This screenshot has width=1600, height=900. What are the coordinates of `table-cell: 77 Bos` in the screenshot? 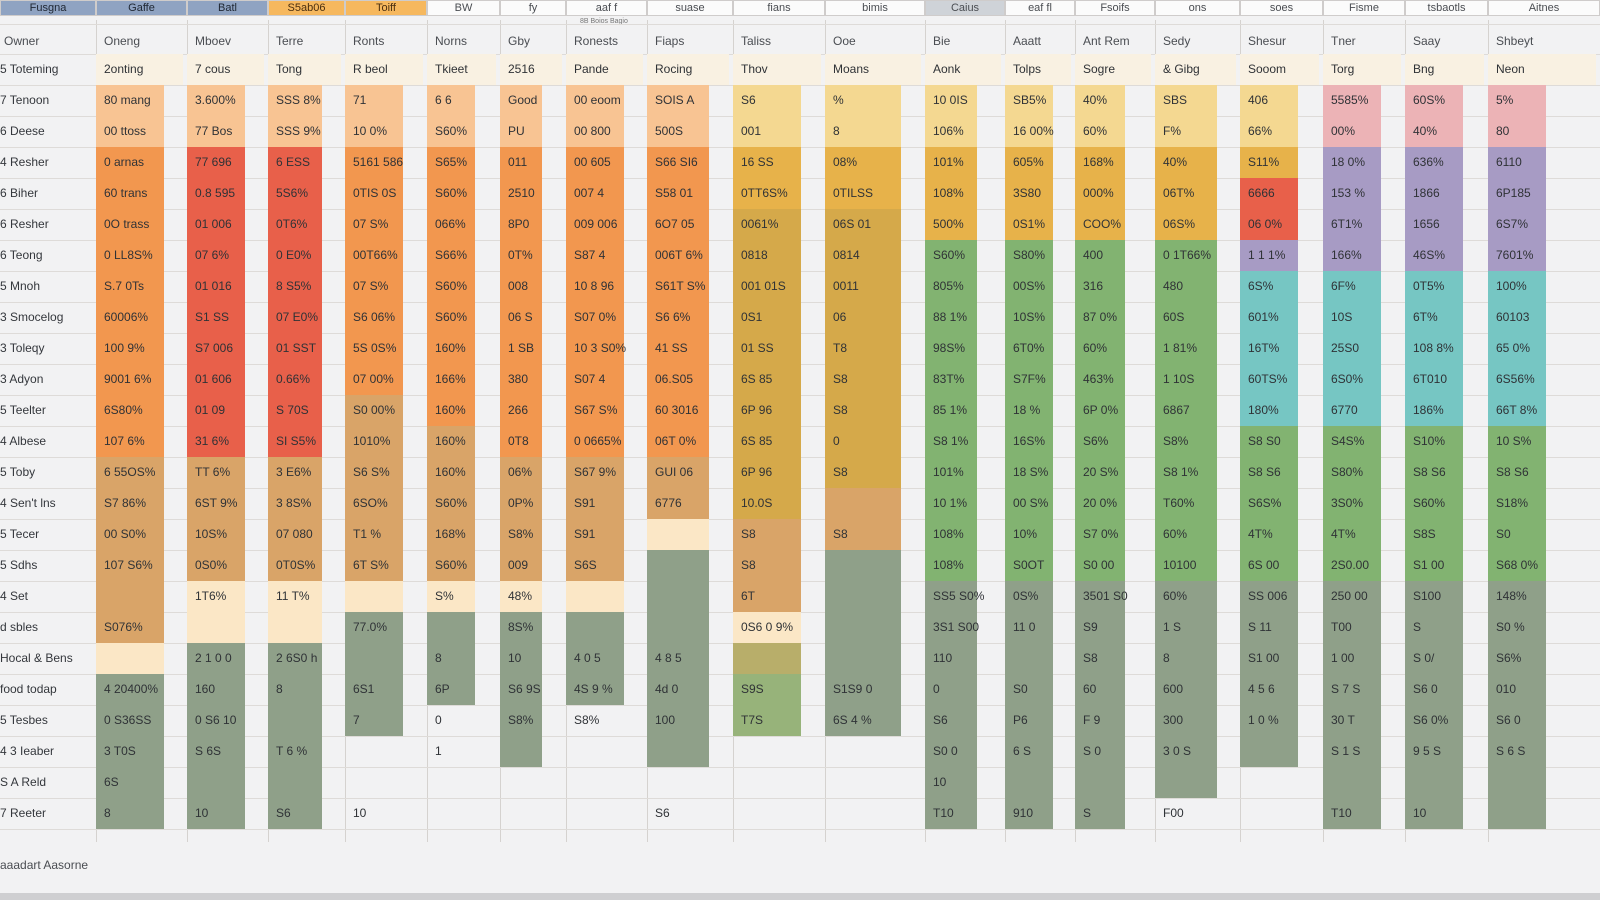 It's located at (214, 131).